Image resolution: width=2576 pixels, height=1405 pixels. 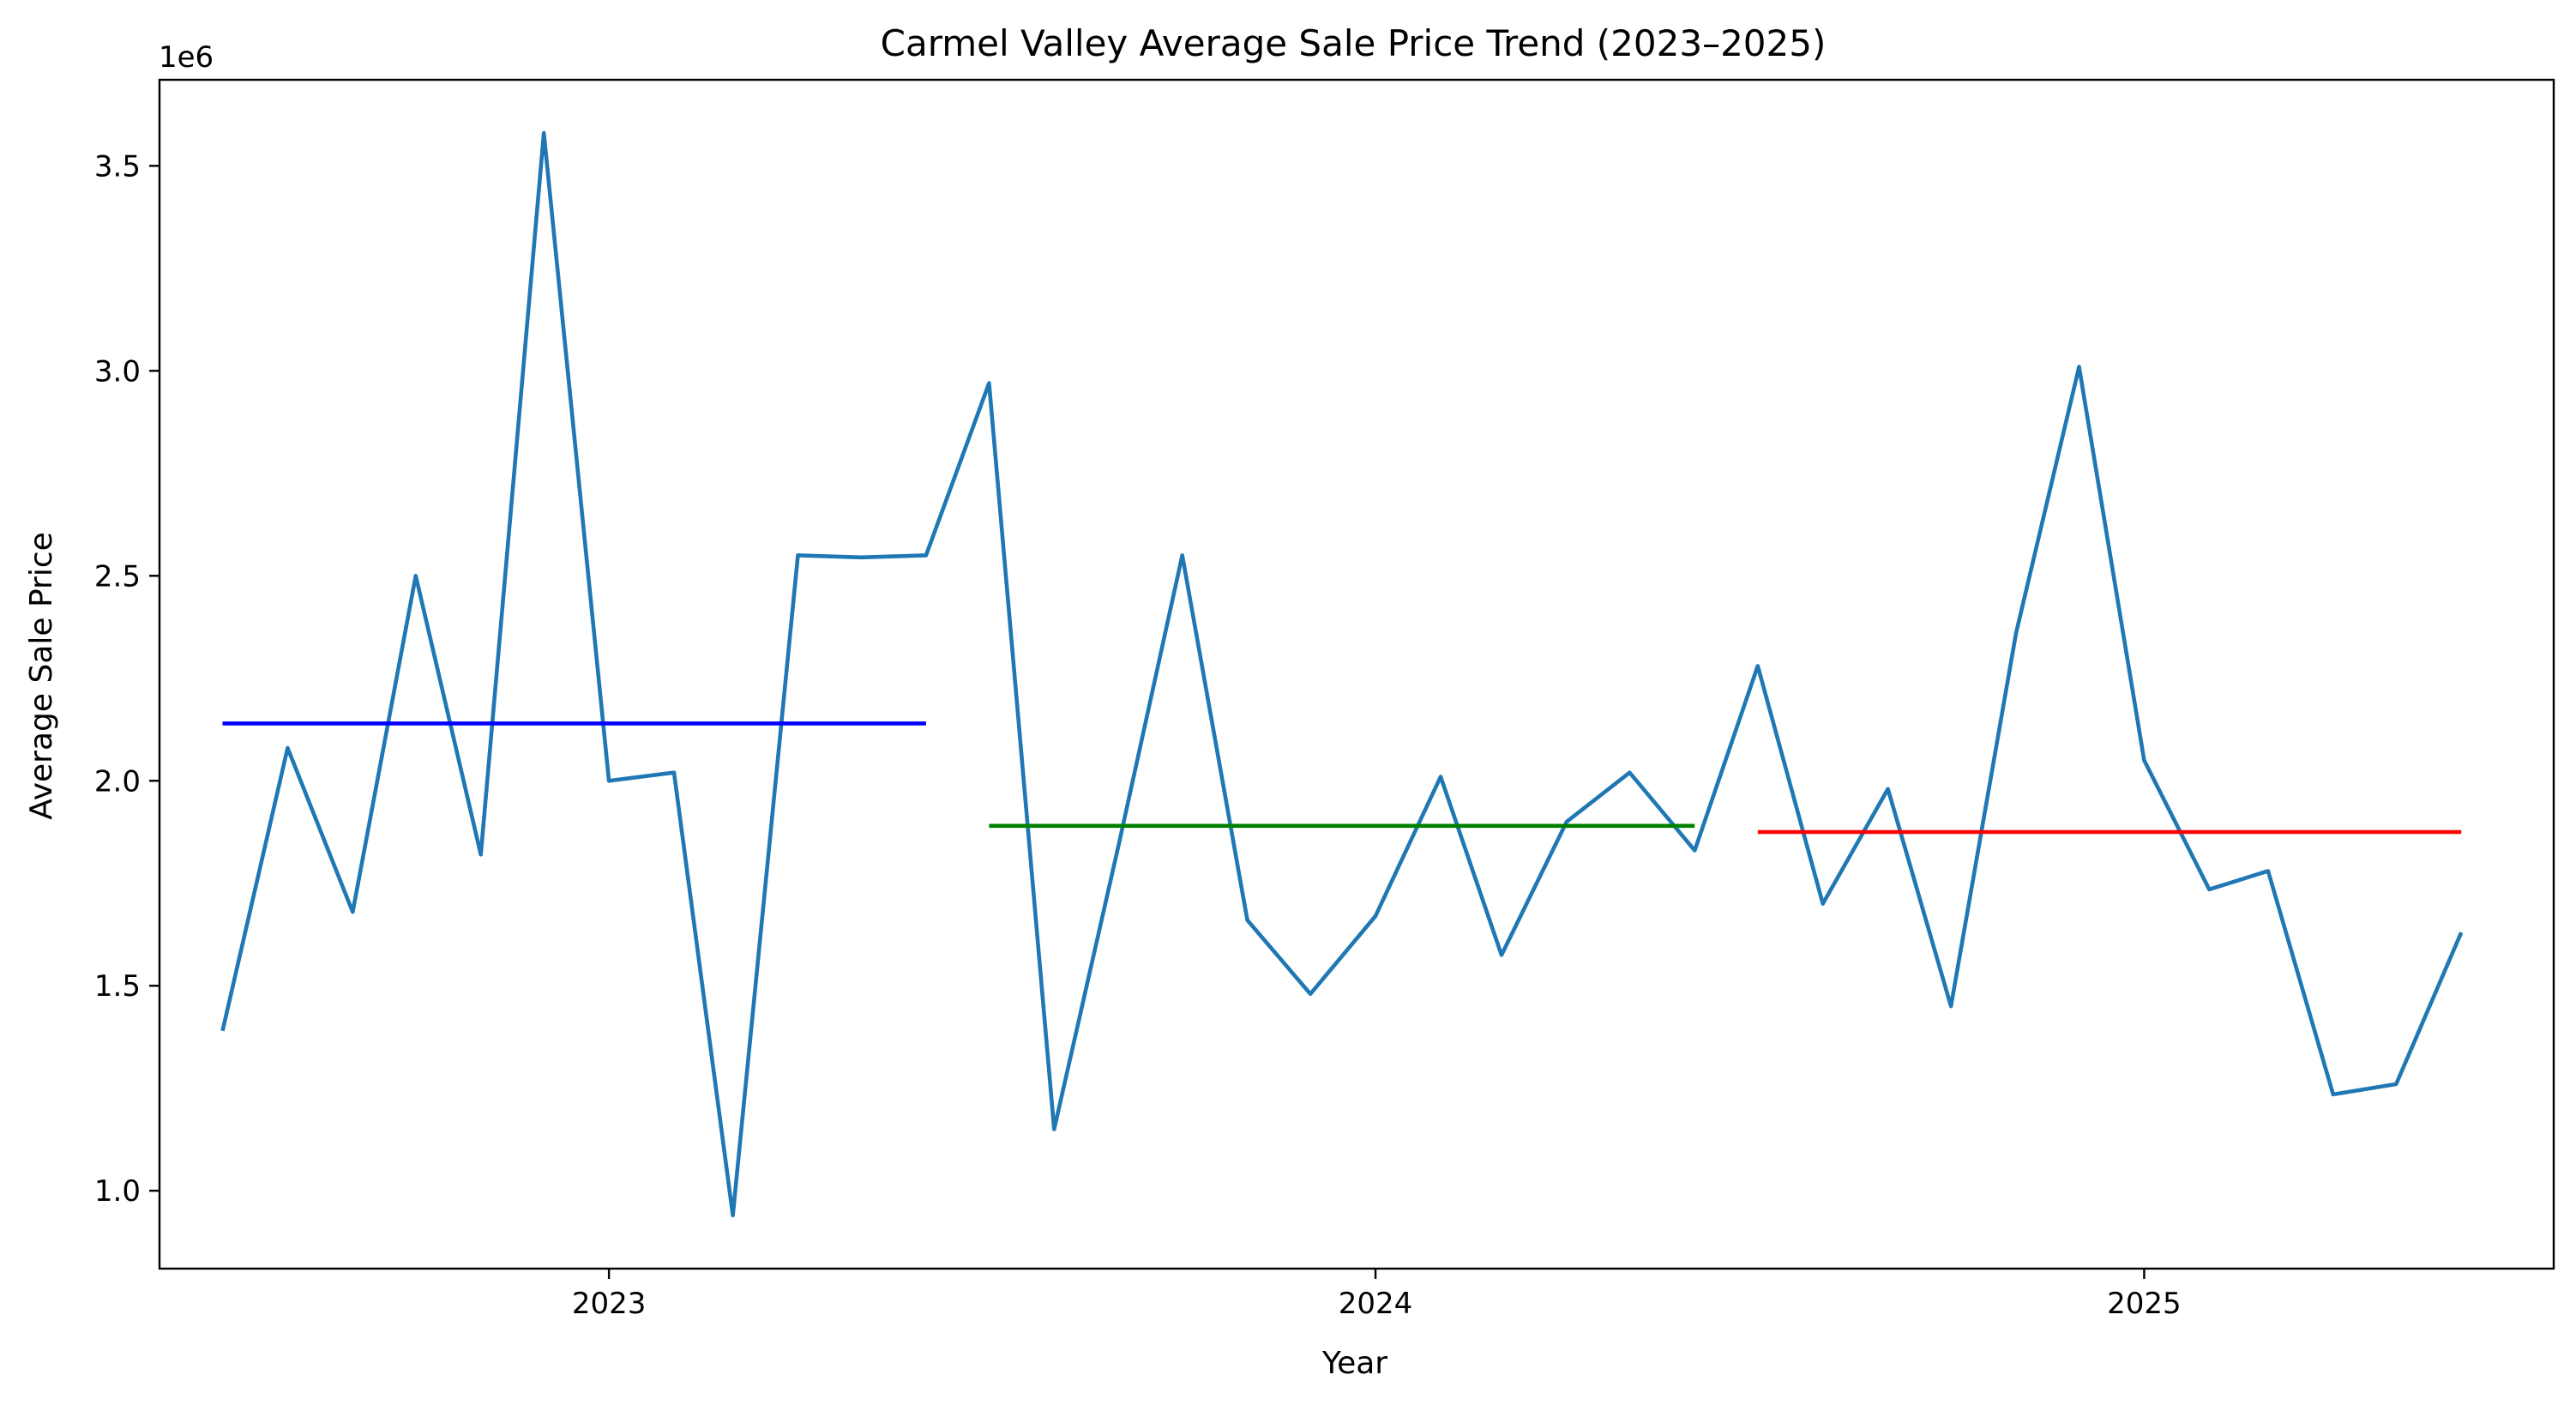 What do you see at coordinates (1354, 1363) in the screenshot?
I see `x-axis-label: Year` at bounding box center [1354, 1363].